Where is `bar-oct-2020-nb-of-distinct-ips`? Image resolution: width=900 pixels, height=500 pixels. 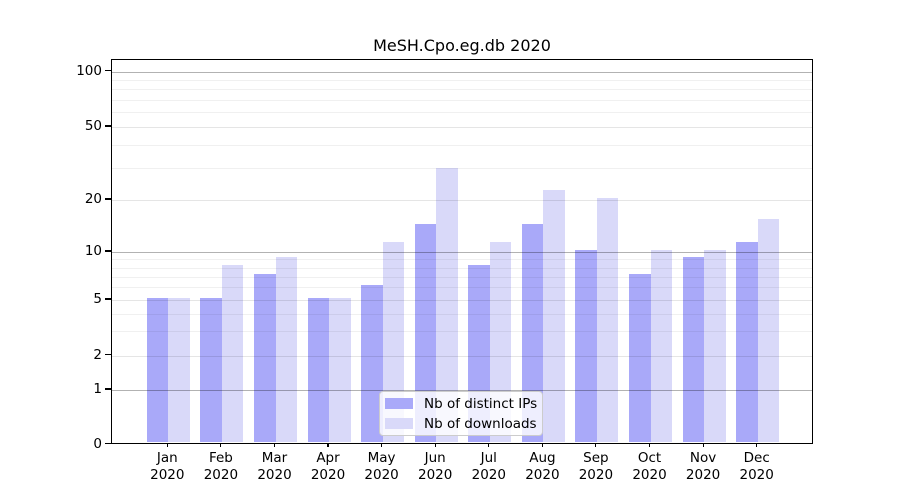 bar-oct-2020-nb-of-distinct-ips is located at coordinates (640, 358).